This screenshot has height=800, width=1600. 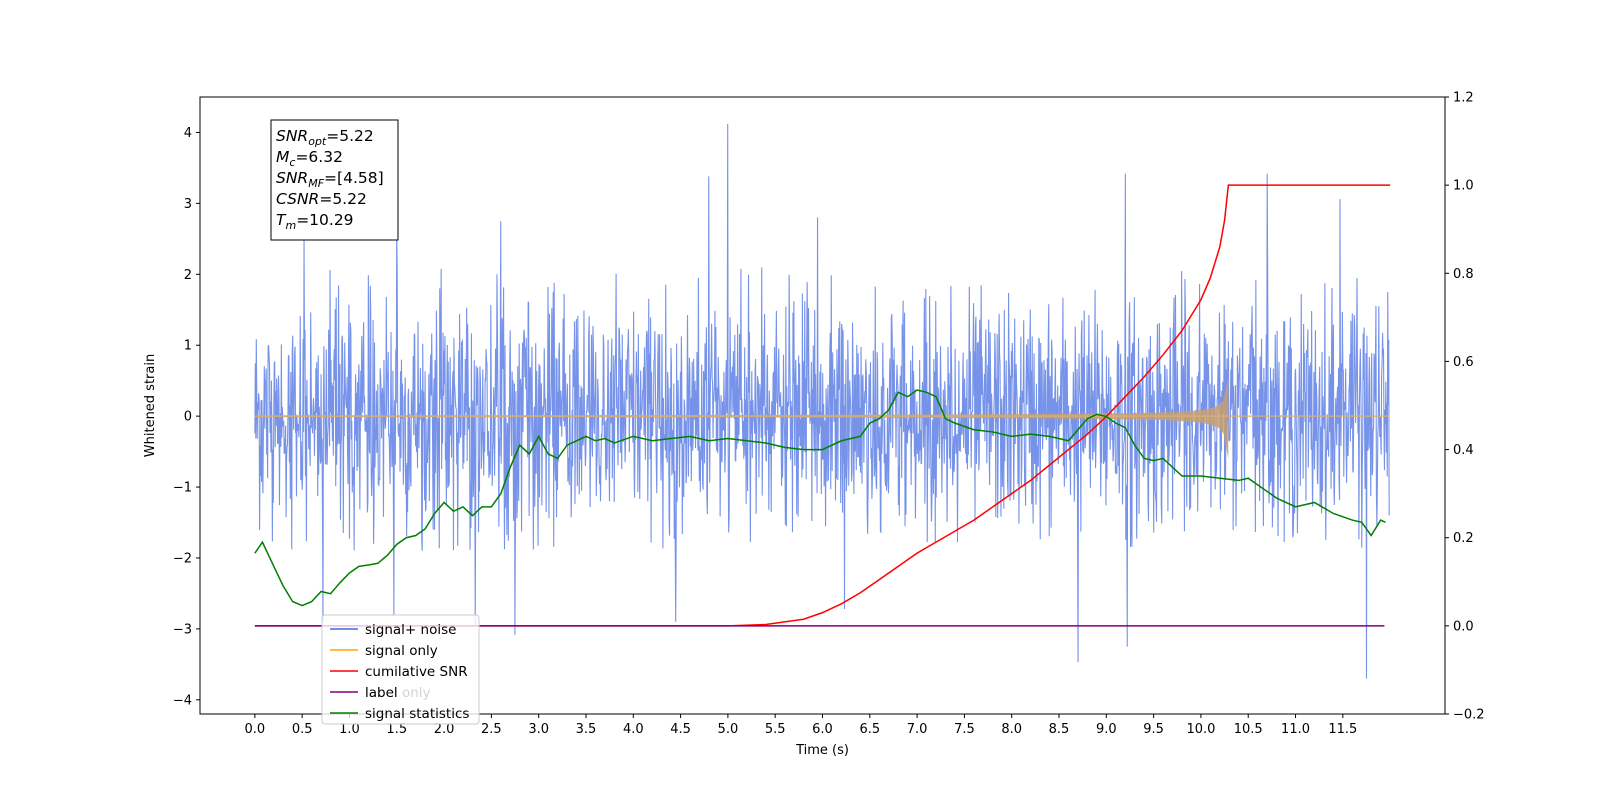 I want to click on x-tick-label: 9.0, so click(x=1106, y=729).